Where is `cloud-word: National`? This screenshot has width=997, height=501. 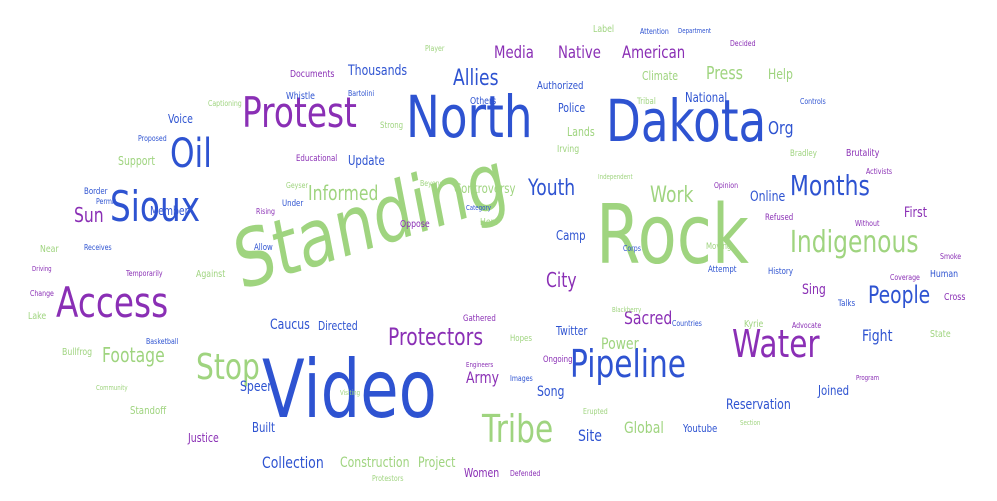 cloud-word: National is located at coordinates (706, 98).